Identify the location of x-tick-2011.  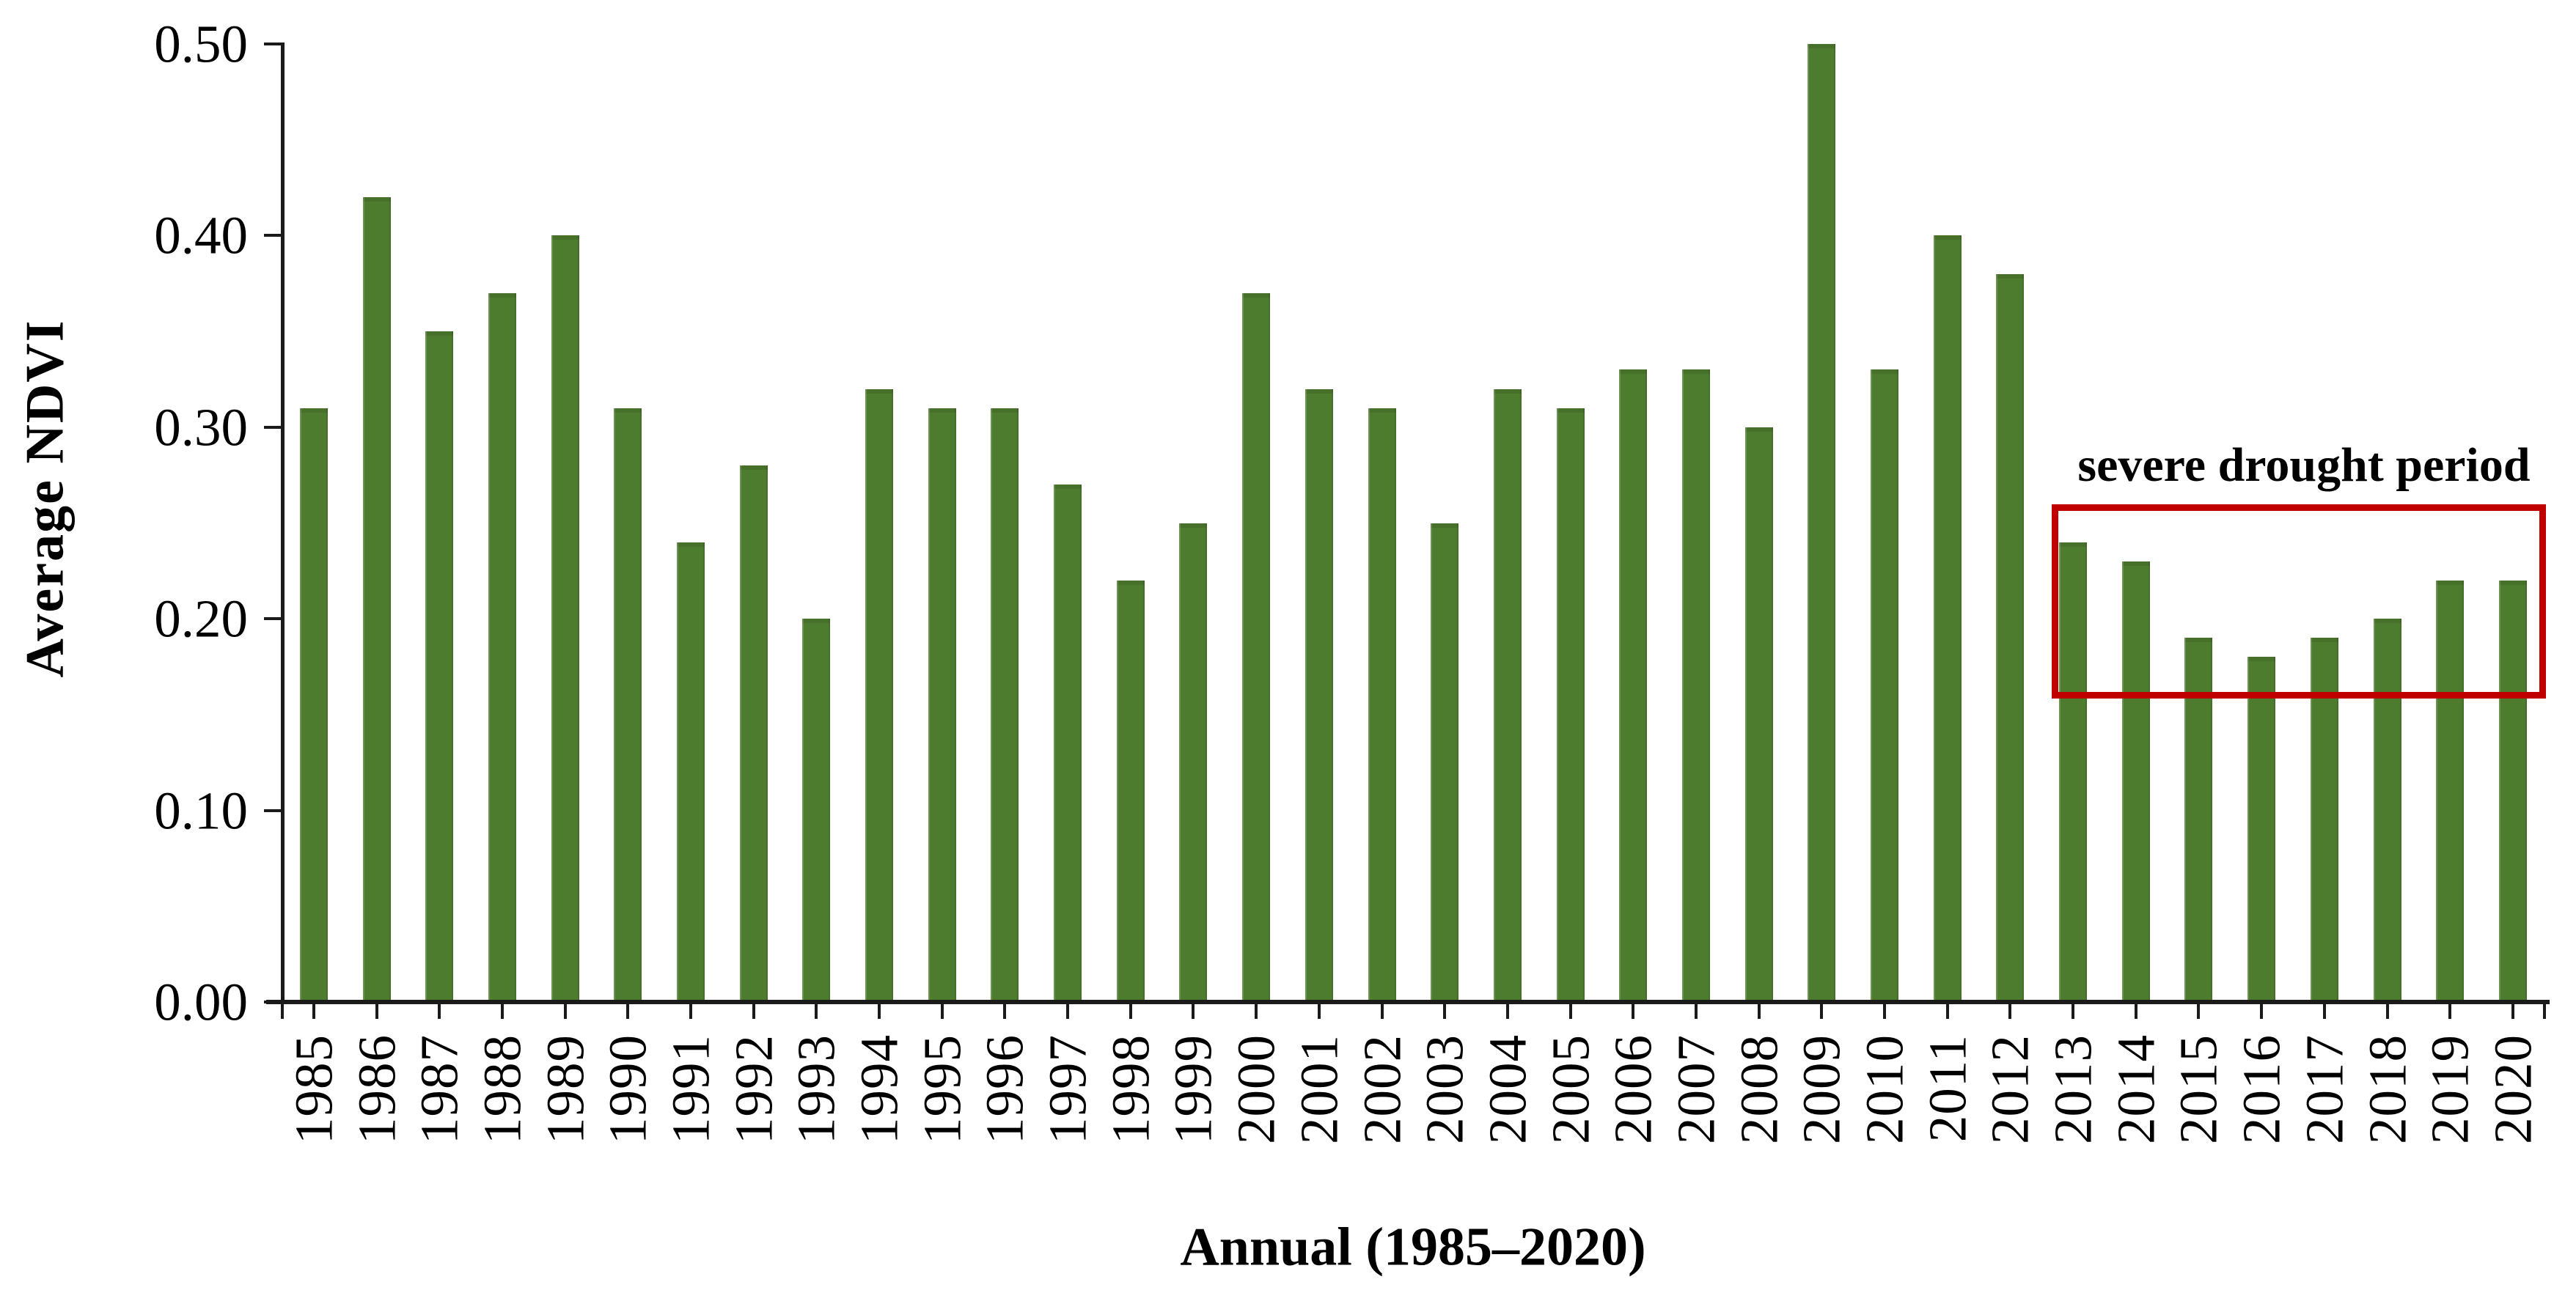
(1947, 1011).